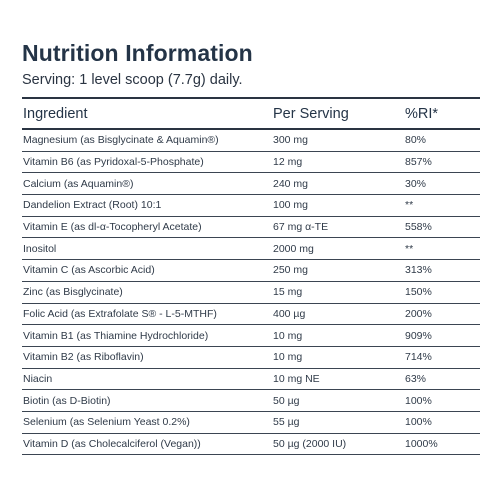 The image size is (500, 500). I want to click on ri-cell: 909%, so click(418, 335).